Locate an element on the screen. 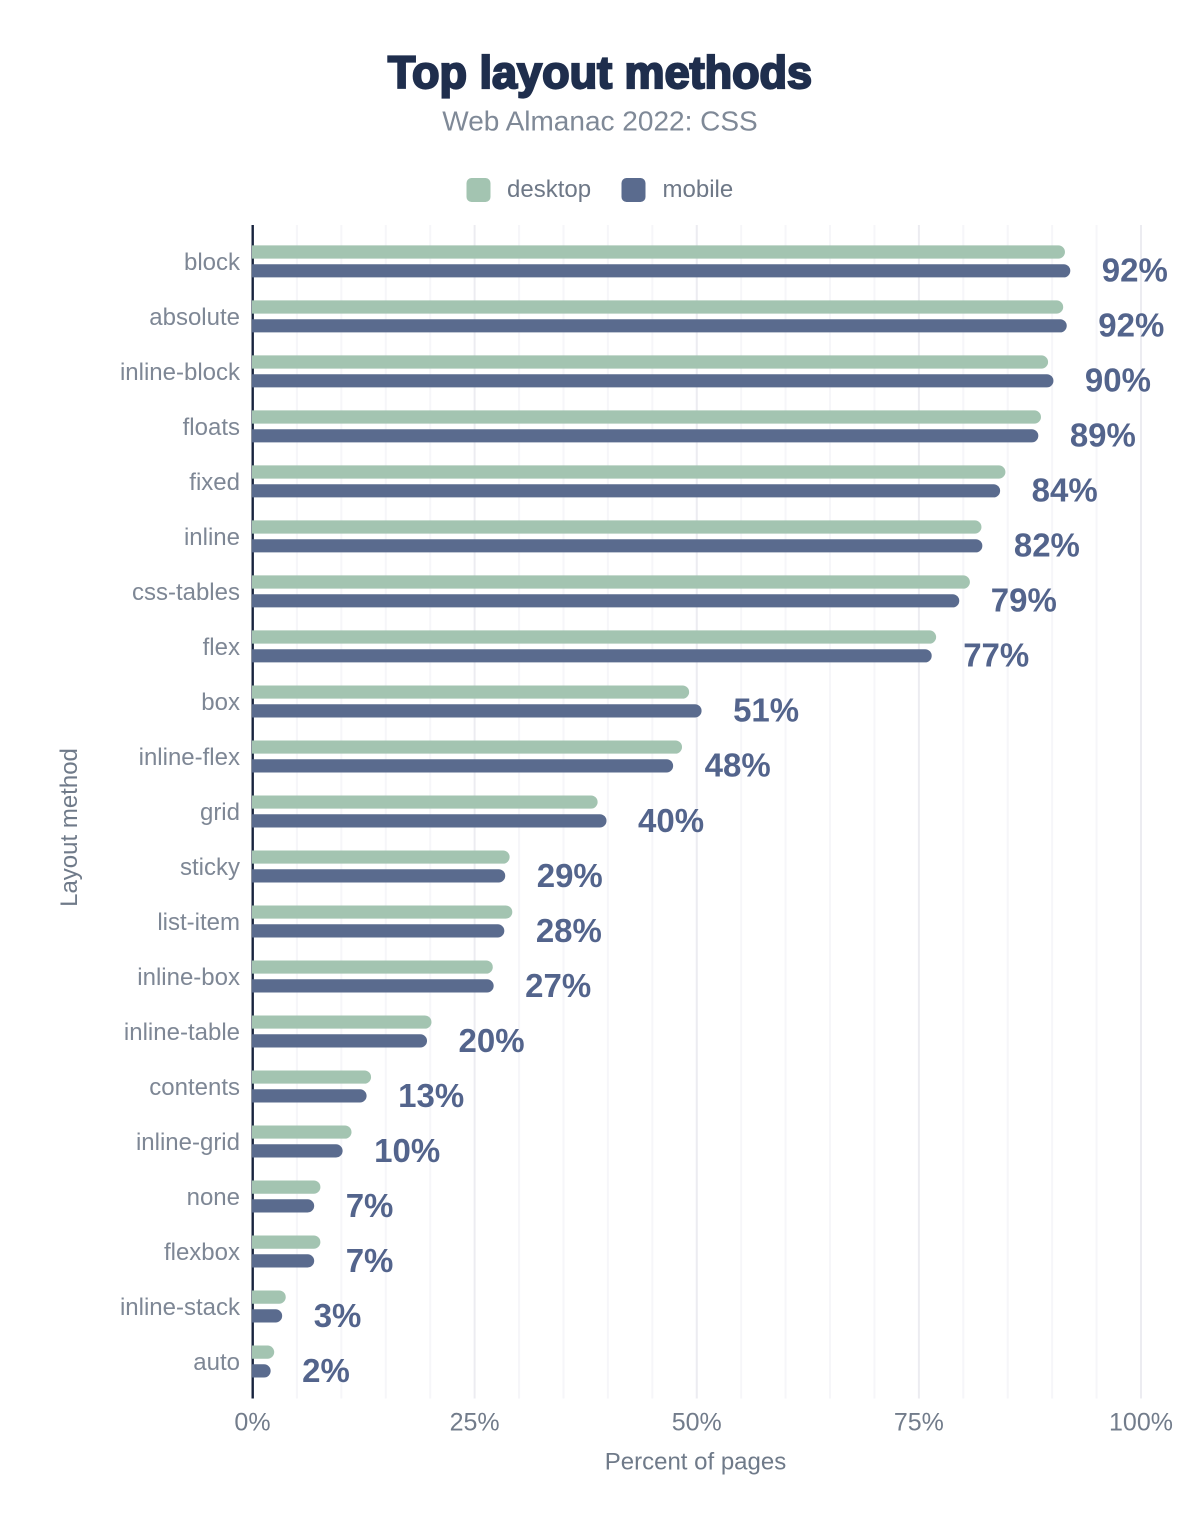  svg-text: 75% is located at coordinates (919, 1423).